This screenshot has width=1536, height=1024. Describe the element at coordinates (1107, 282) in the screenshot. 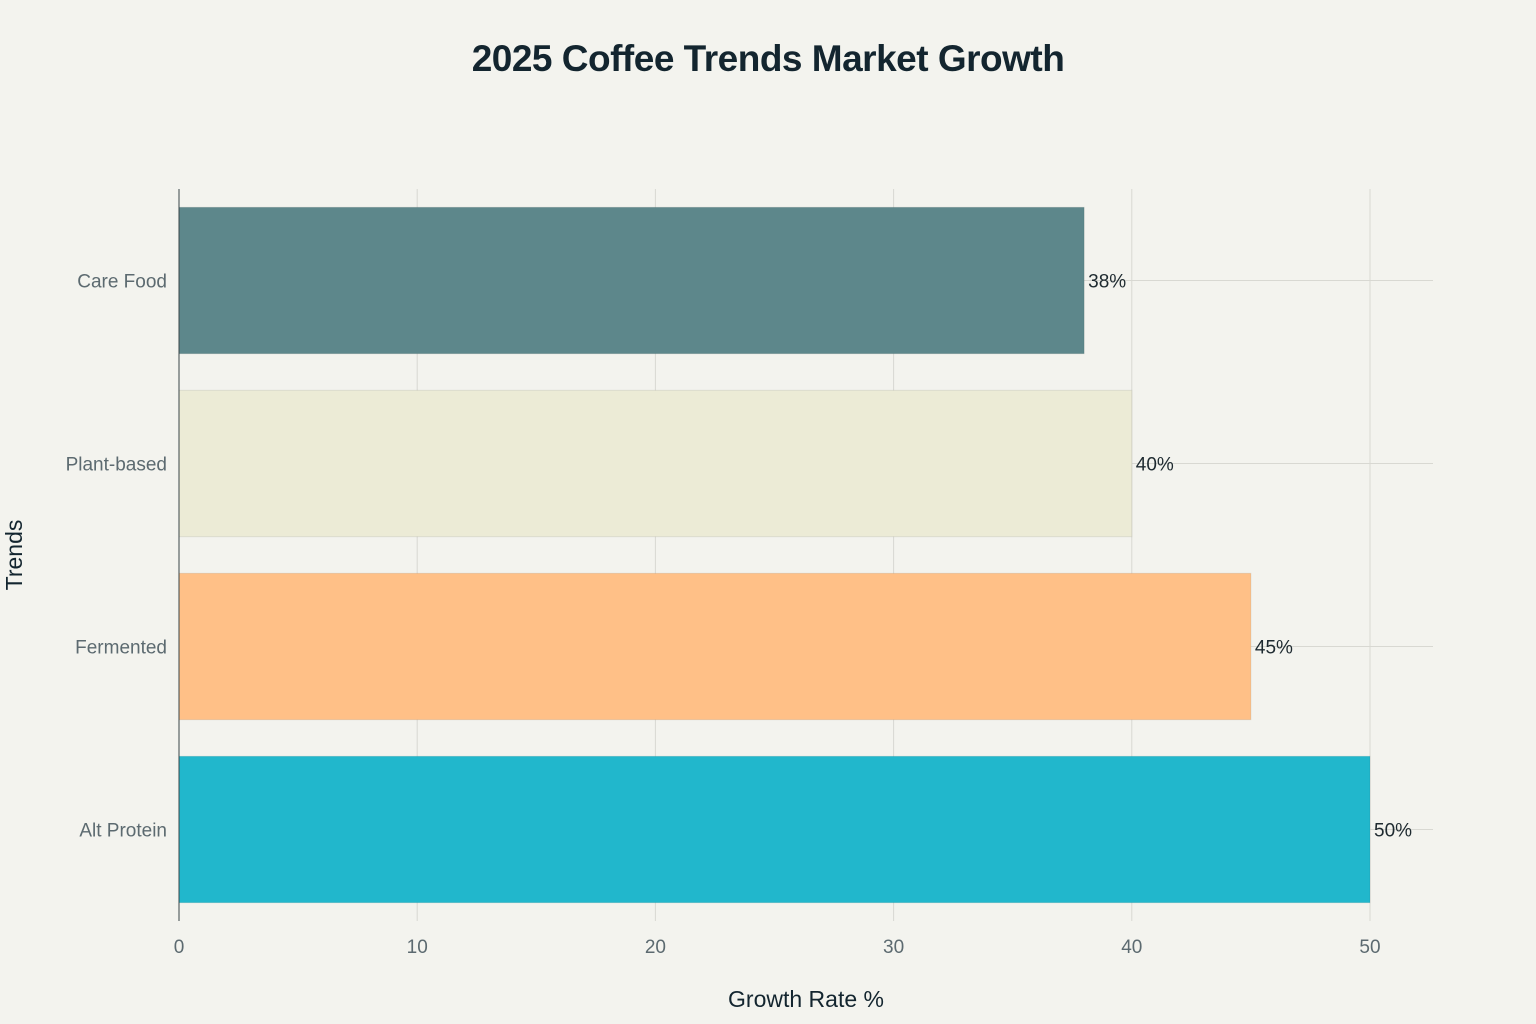

I see `data-label: 38%` at that location.